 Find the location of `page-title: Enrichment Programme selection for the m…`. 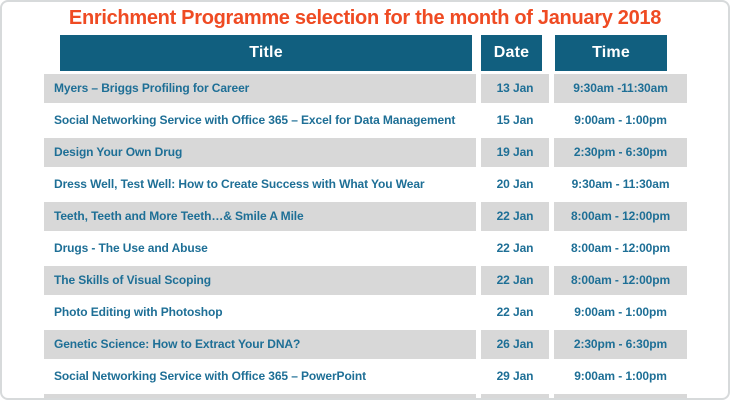

page-title: Enrichment Programme selection for the m… is located at coordinates (365, 18).